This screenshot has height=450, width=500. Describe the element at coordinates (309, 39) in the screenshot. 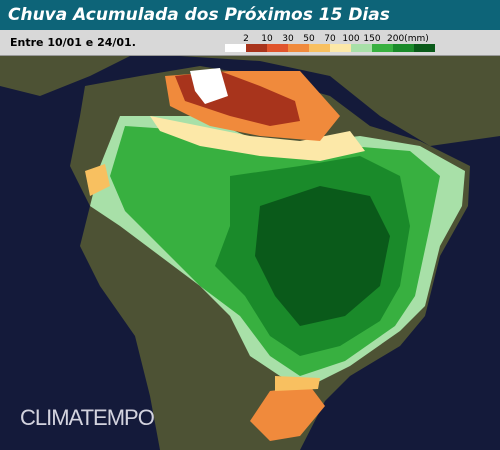

I see `legend-label: 50` at that location.